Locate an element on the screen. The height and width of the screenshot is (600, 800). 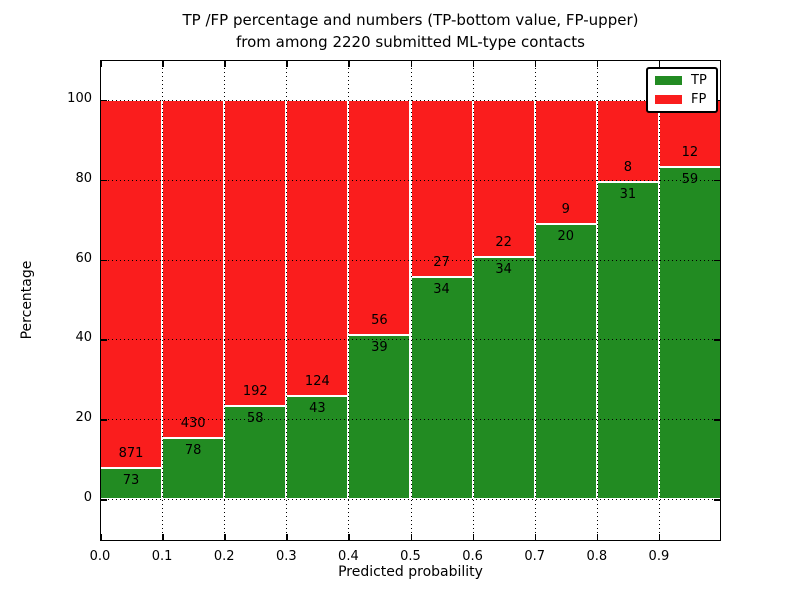
x-tick-label: 0.0 is located at coordinates (100, 556).